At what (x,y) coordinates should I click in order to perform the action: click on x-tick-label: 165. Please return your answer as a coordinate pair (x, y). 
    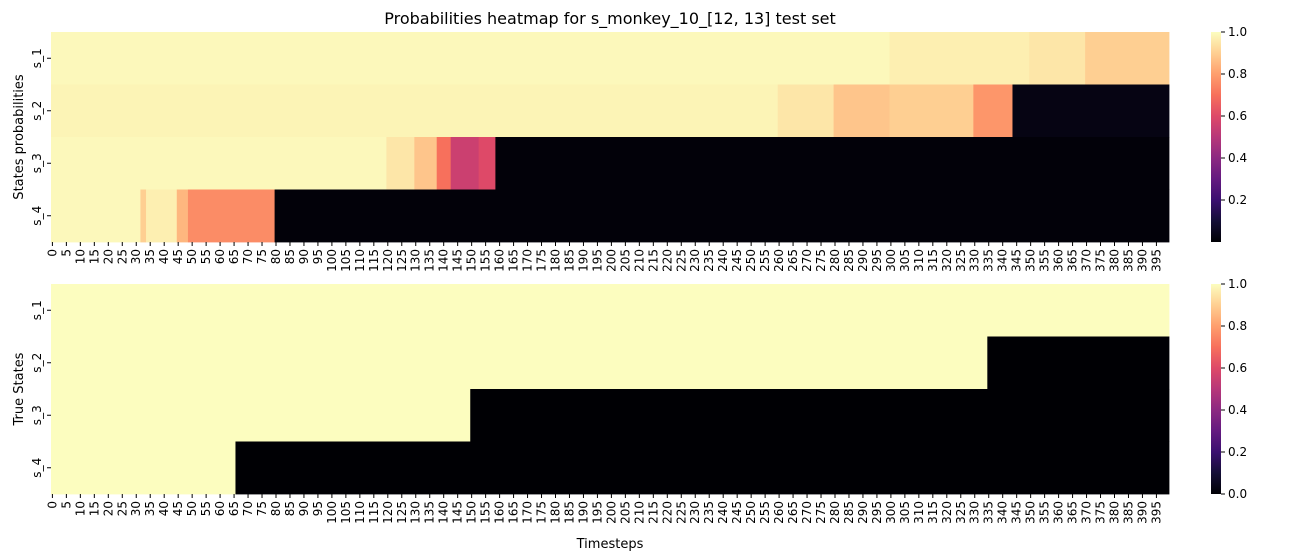
    Looking at the image, I should click on (514, 260).